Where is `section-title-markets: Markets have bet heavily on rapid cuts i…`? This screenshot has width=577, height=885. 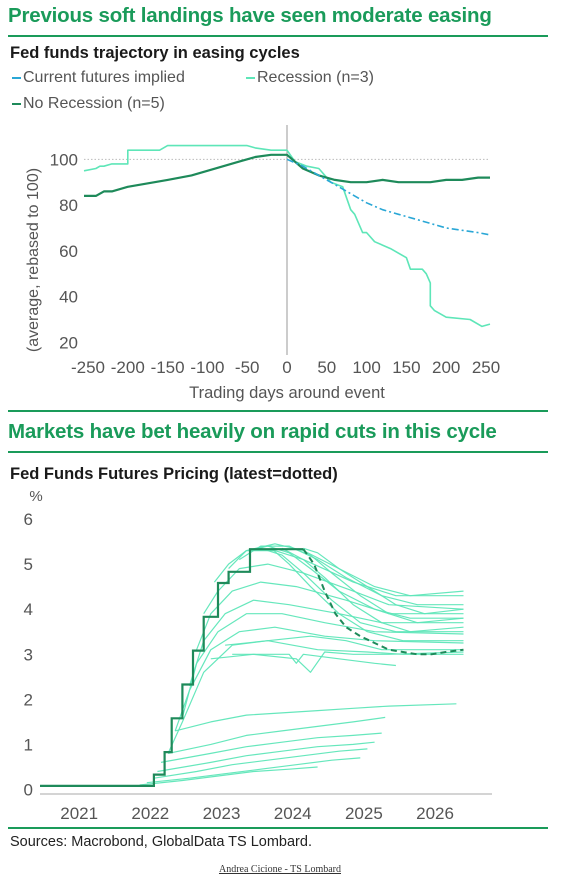 section-title-markets: Markets have bet heavily on rapid cuts i… is located at coordinates (252, 431).